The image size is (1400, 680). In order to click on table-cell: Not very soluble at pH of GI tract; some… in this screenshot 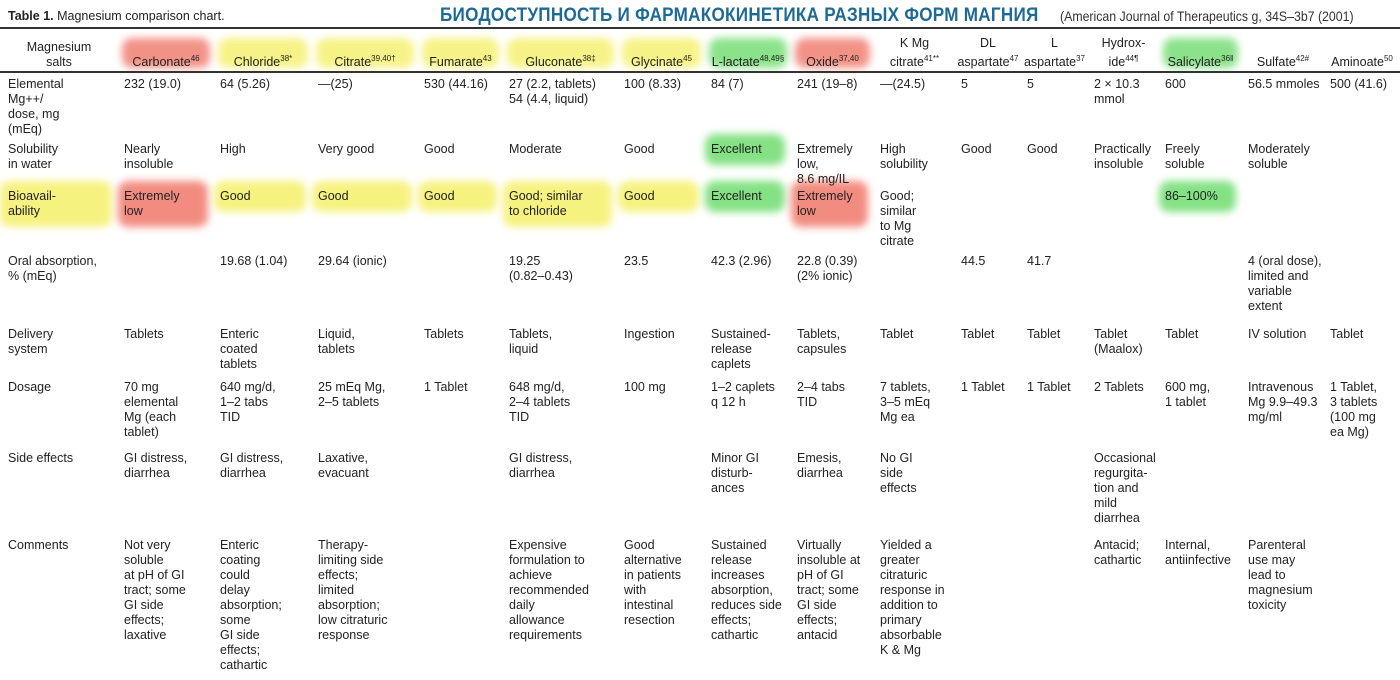, I will do `click(155, 590)`.